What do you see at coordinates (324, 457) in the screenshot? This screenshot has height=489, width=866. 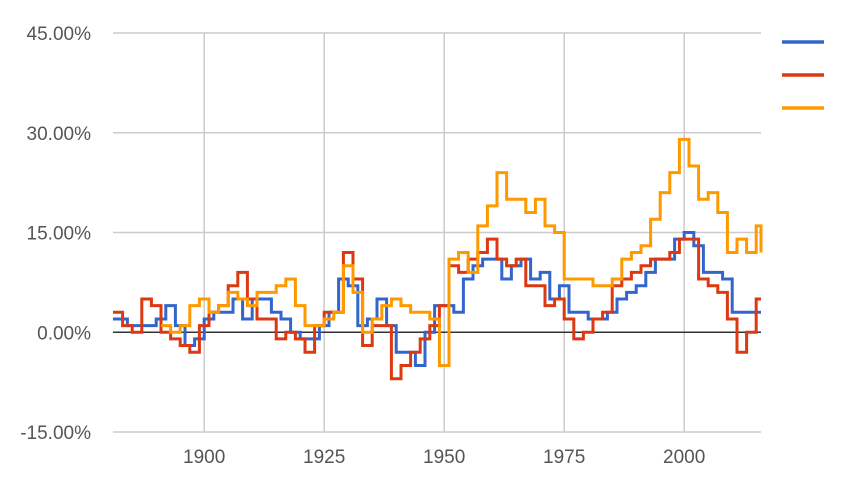 I see `x-tick-label: 1925` at bounding box center [324, 457].